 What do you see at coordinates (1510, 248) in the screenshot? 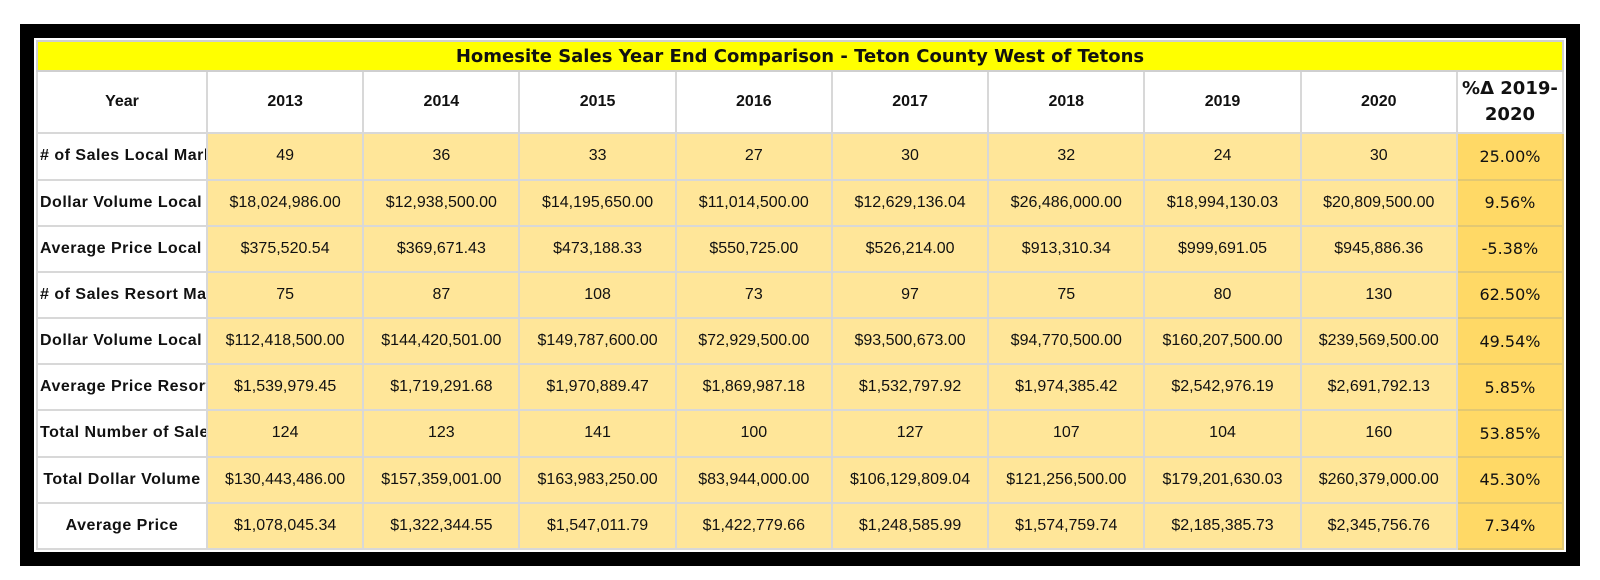
I see `percent-change-cell: -5.38%` at bounding box center [1510, 248].